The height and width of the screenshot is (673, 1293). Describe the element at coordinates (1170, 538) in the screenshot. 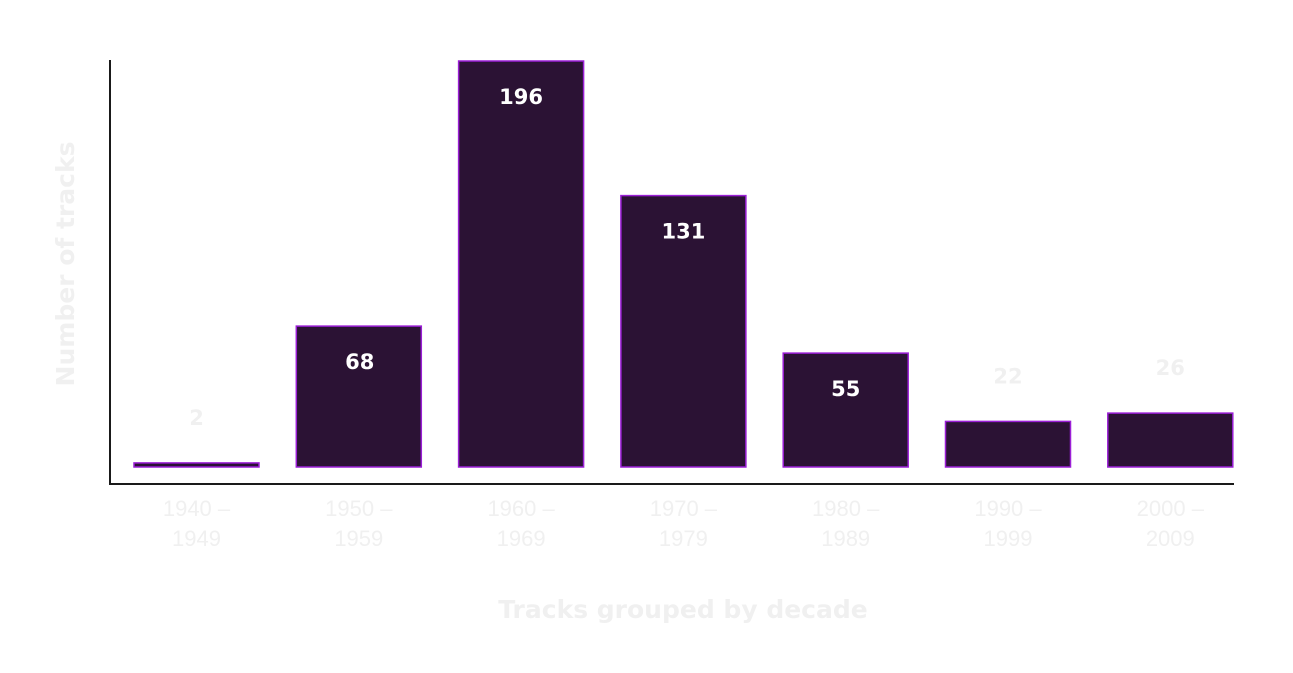

I see `x-tick-label-line: 2009` at that location.